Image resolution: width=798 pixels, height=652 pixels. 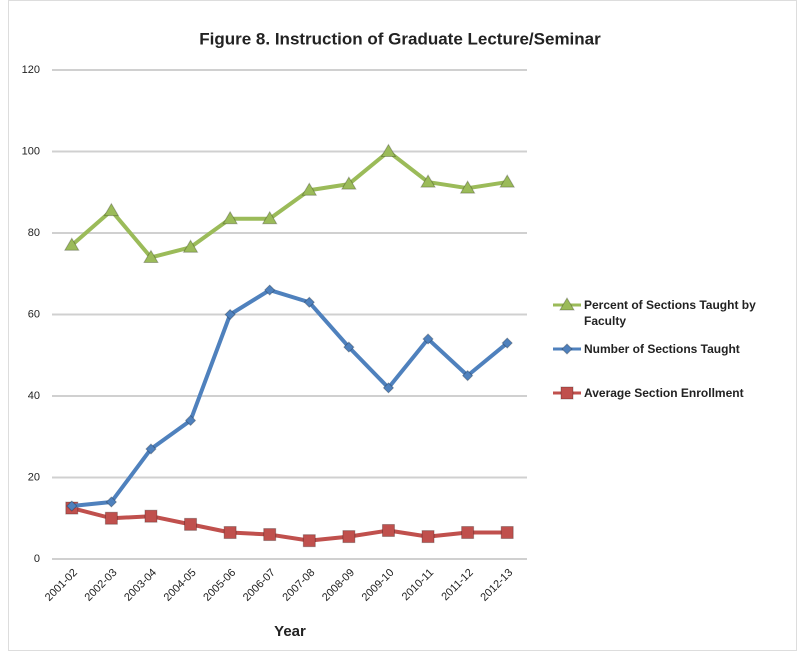 I want to click on x-tick-label: 2011-12, so click(x=457, y=585).